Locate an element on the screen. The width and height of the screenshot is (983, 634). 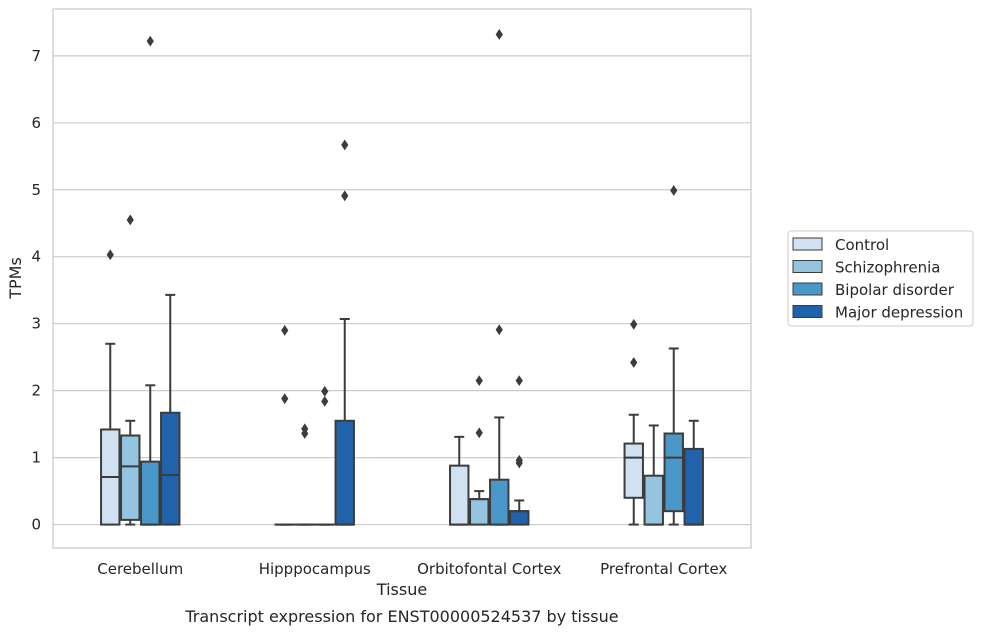
y-tick-label: 6 is located at coordinates (36, 123).